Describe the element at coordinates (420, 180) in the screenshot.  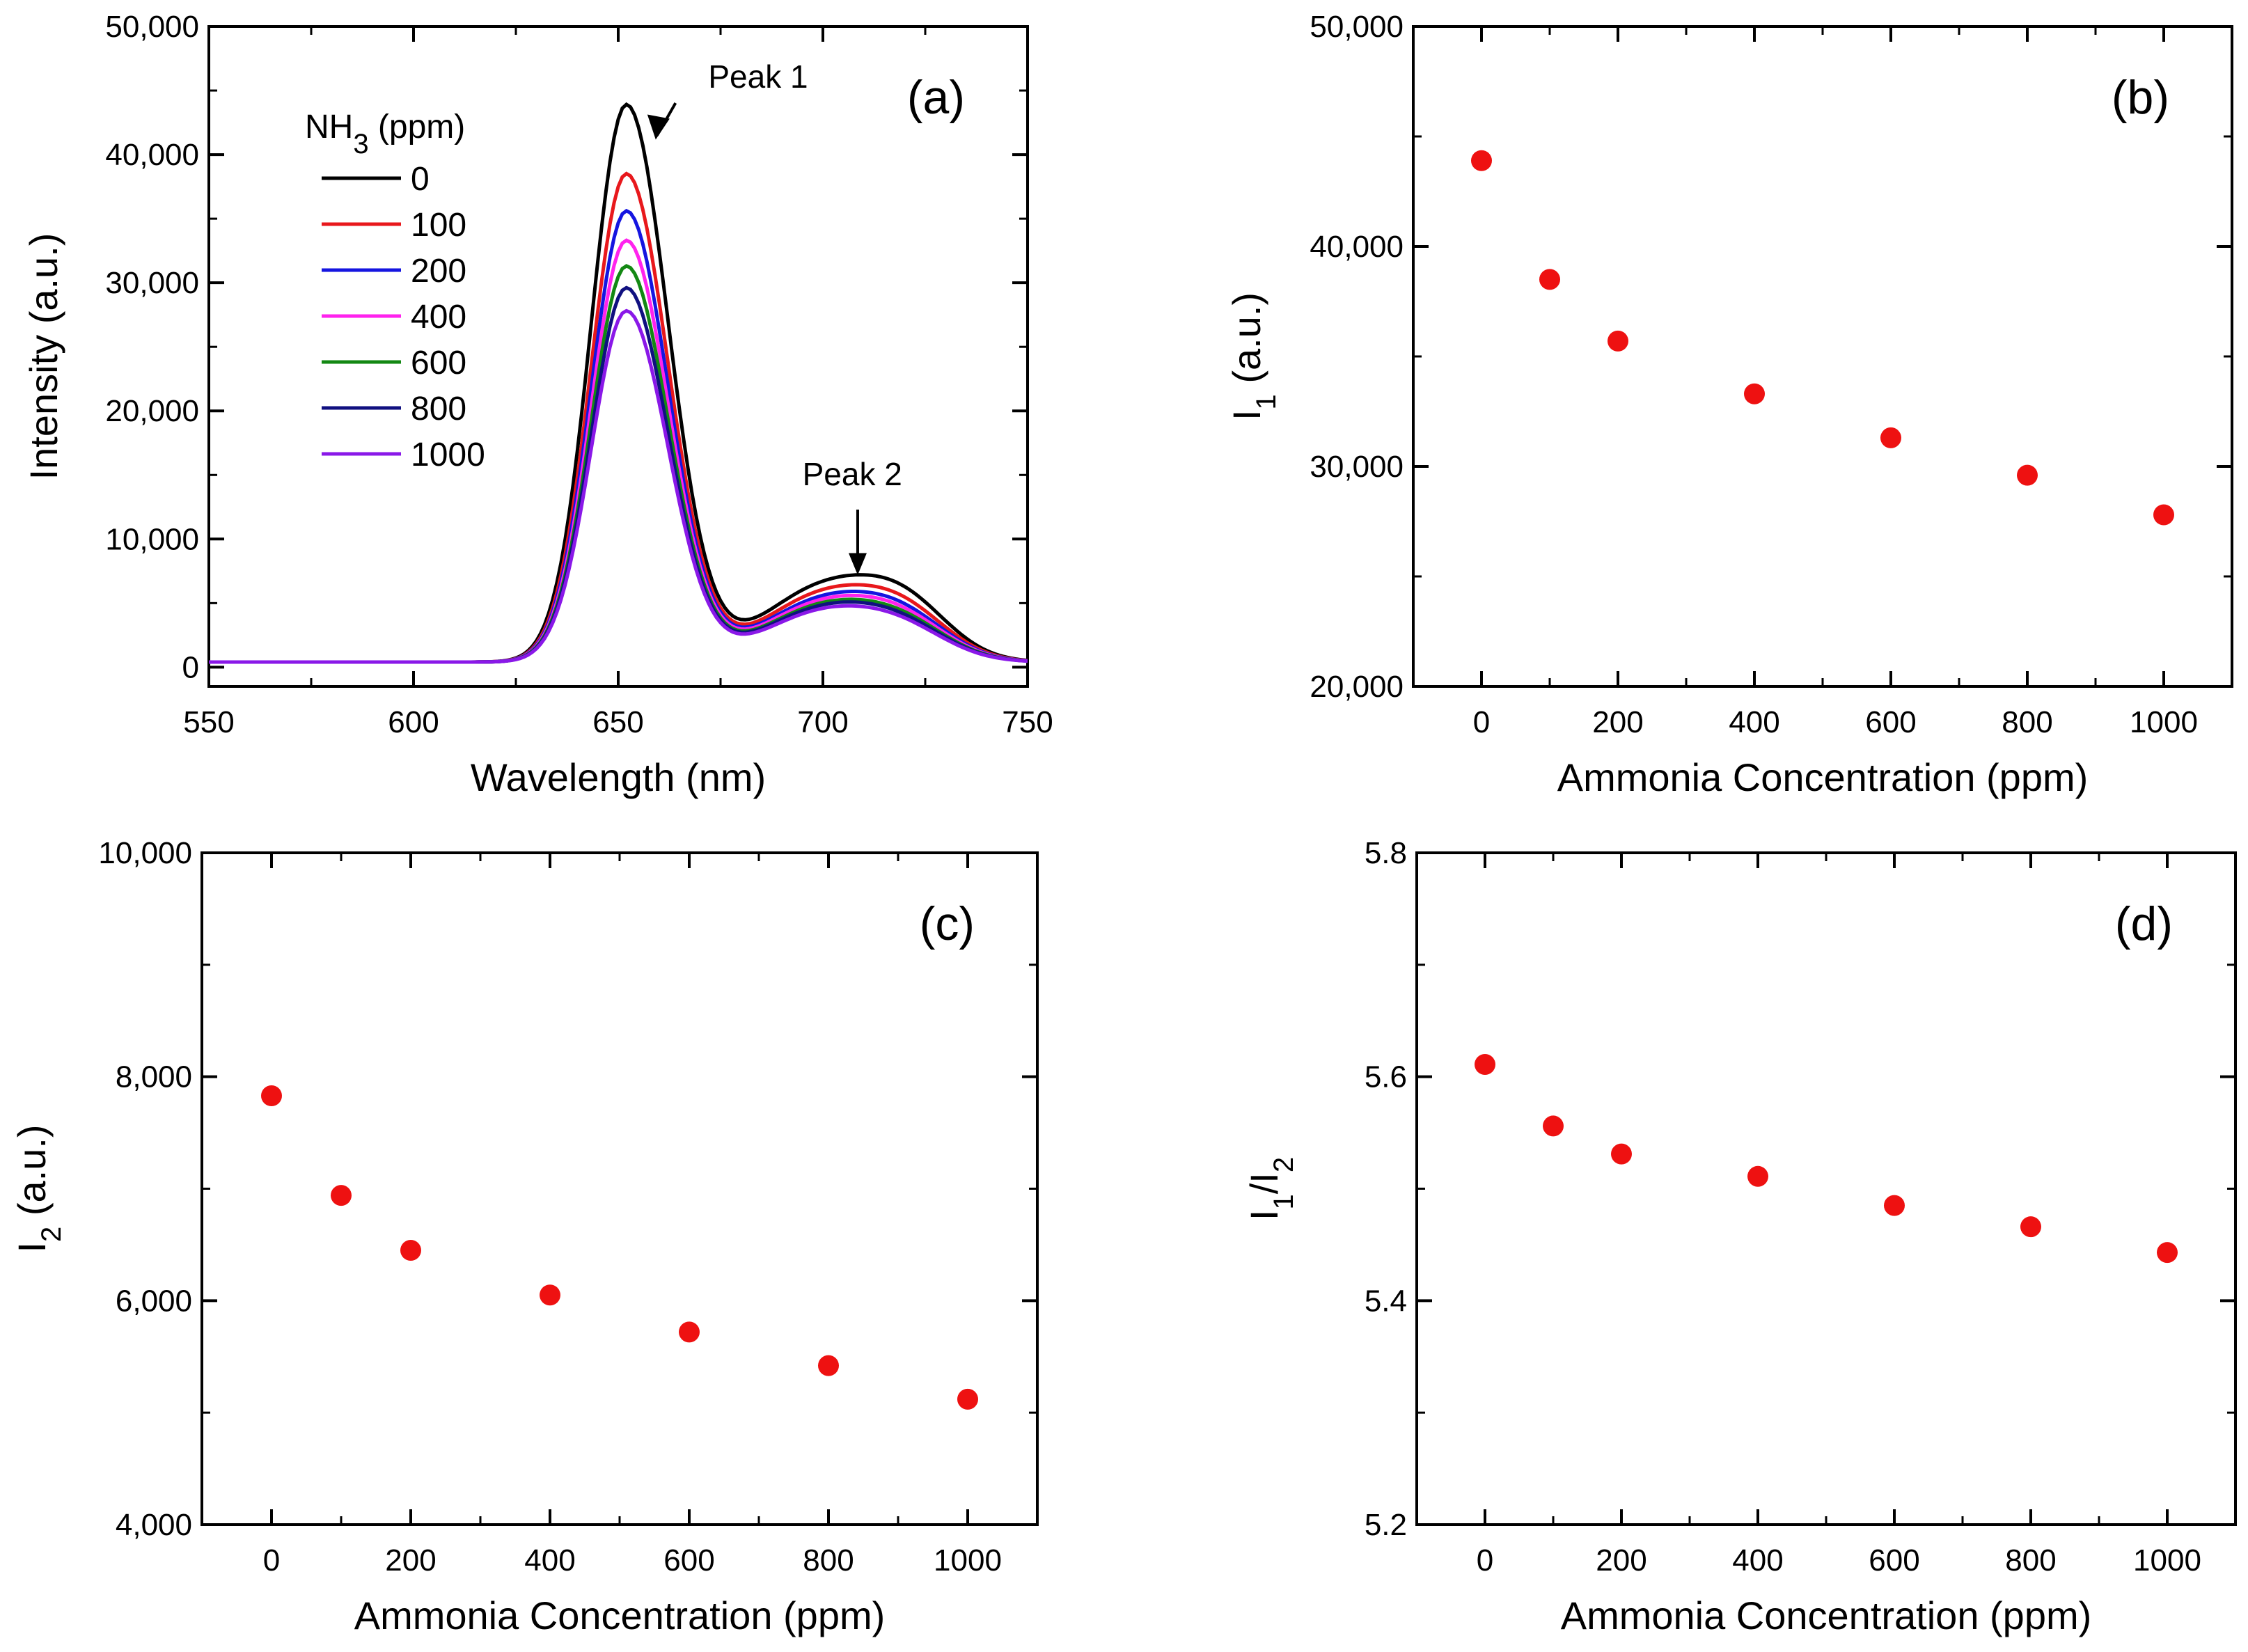
I see `legend-label-0: 0` at that location.